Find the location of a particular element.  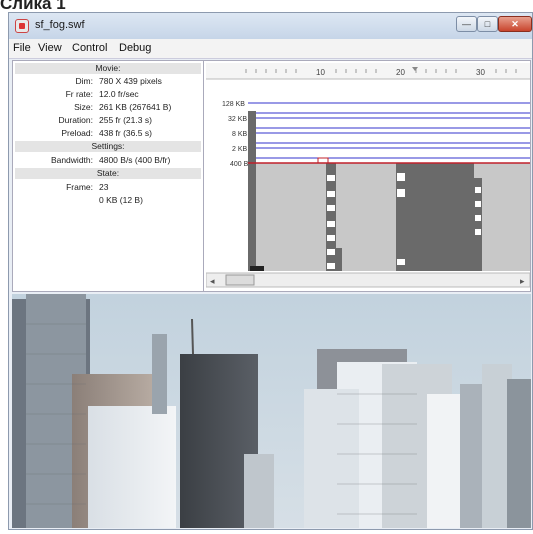

menu-debug: Debug is located at coordinates (135, 48).